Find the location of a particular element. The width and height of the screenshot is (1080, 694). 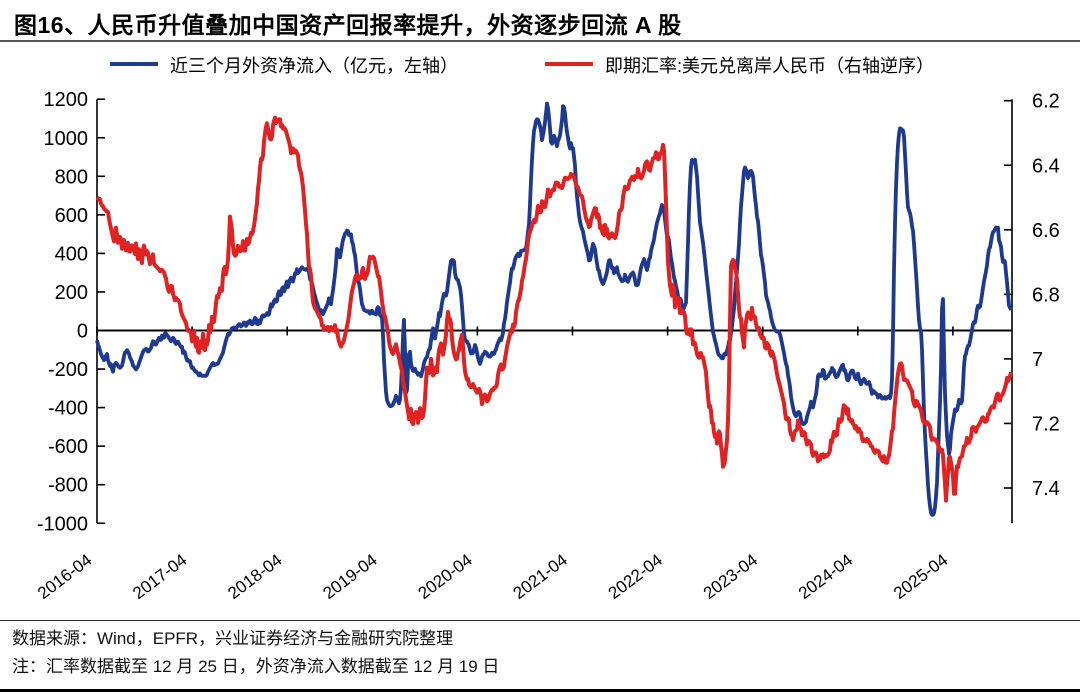

svg-text: 0 is located at coordinates (82, 332).